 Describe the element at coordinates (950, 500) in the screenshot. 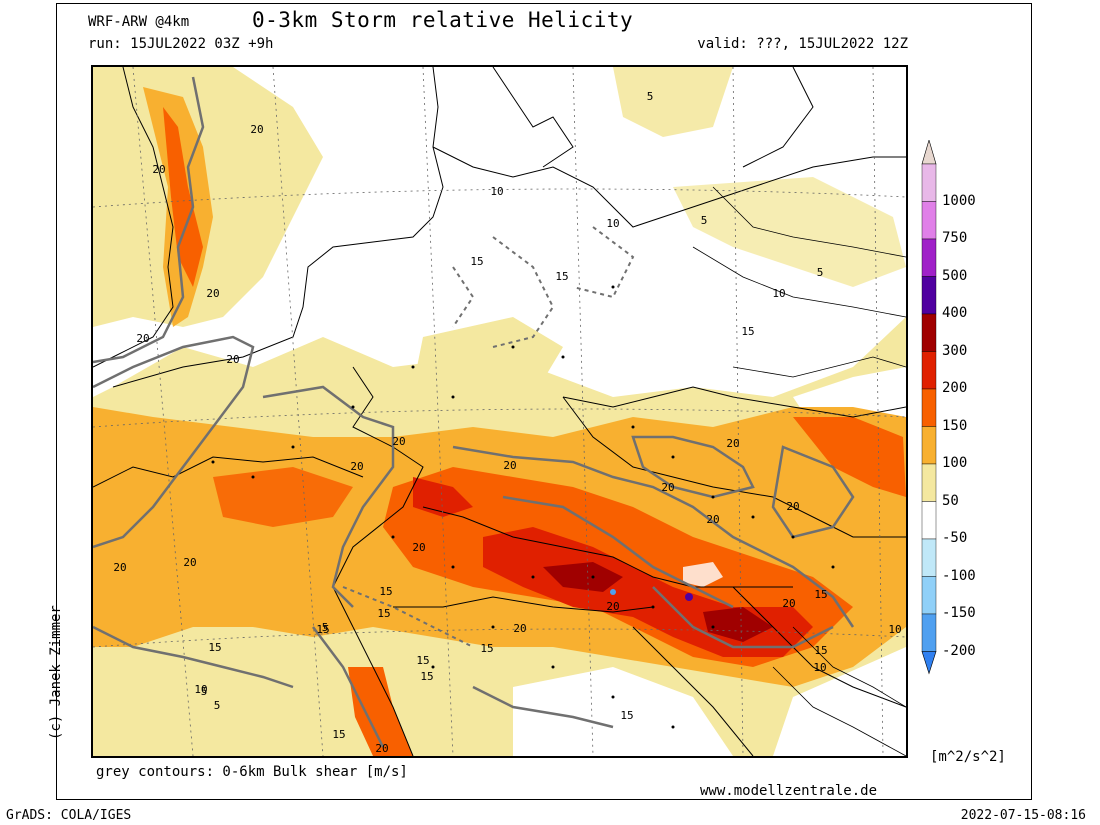

I see `colorbar-tick-label: 50` at that location.